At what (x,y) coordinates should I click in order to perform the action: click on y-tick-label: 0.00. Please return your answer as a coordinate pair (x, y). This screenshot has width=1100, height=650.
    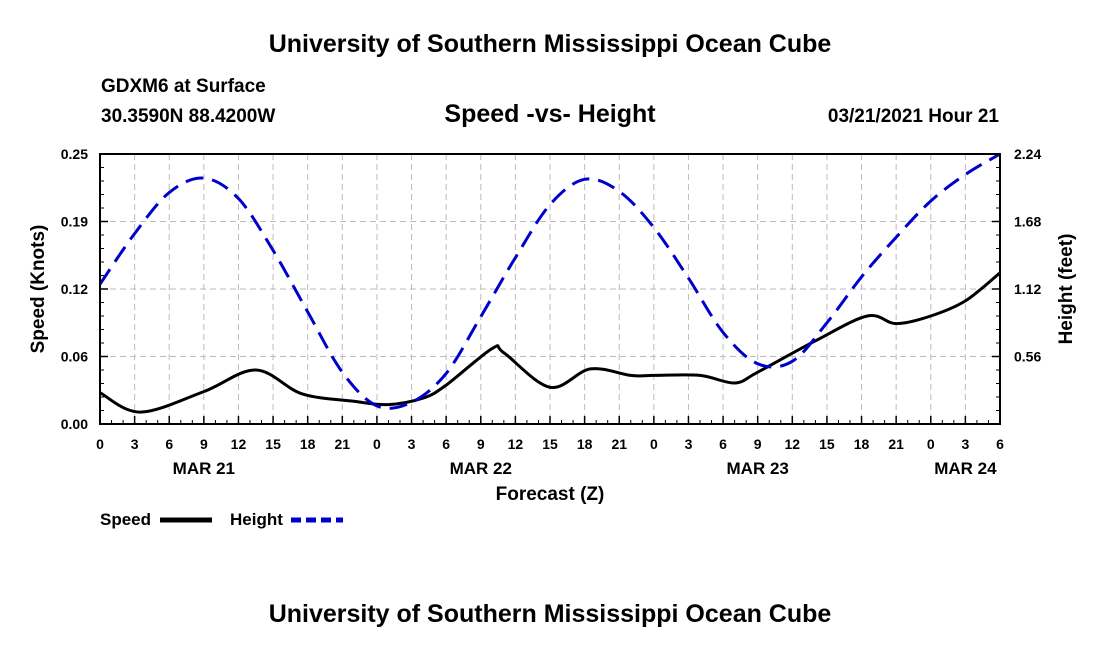
    Looking at the image, I should click on (74, 424).